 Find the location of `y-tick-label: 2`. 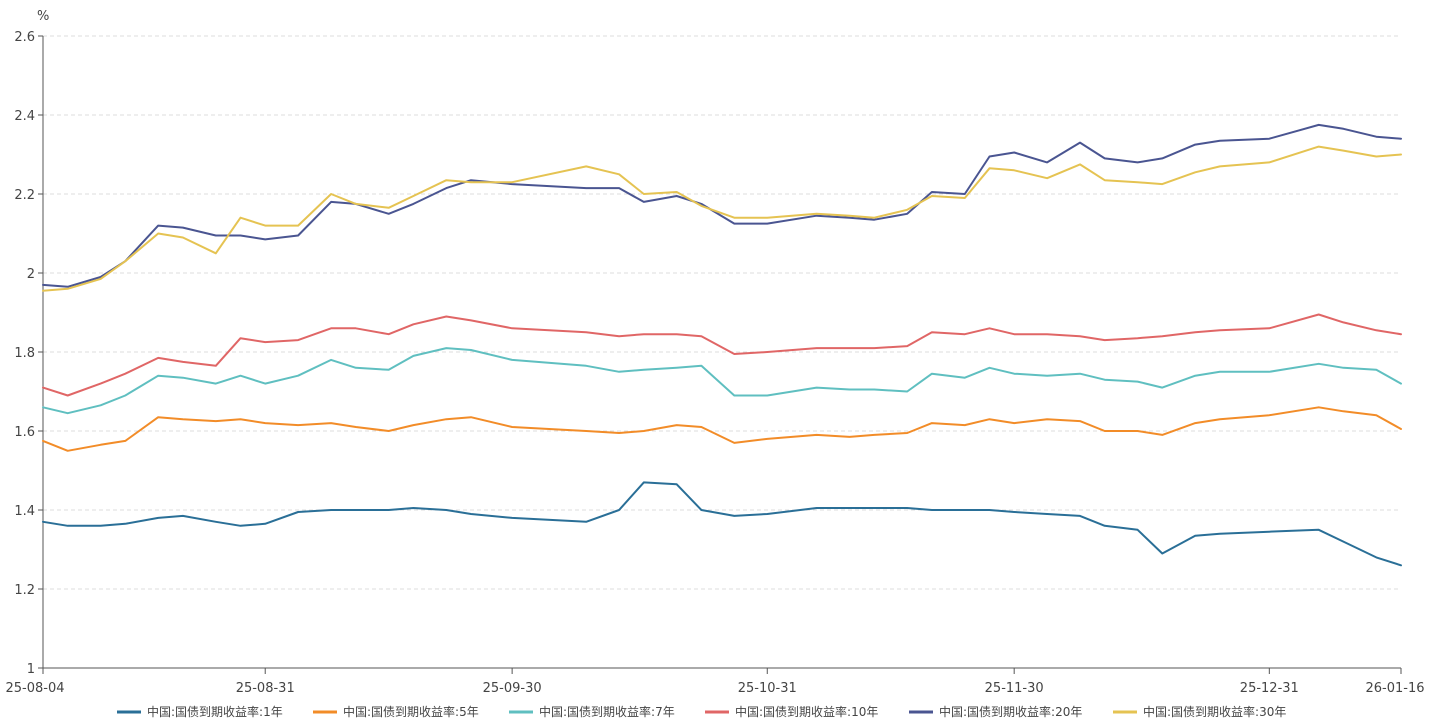

y-tick-label: 2 is located at coordinates (31, 274).